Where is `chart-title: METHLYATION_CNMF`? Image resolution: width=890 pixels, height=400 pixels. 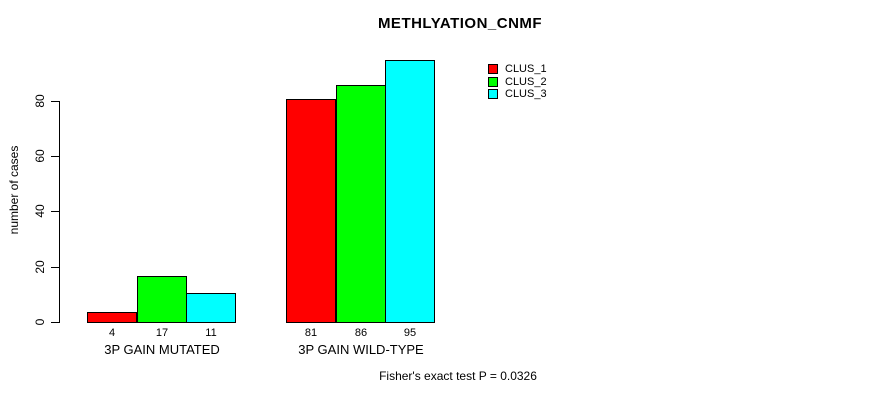
chart-title: METHLYATION_CNMF is located at coordinates (460, 23).